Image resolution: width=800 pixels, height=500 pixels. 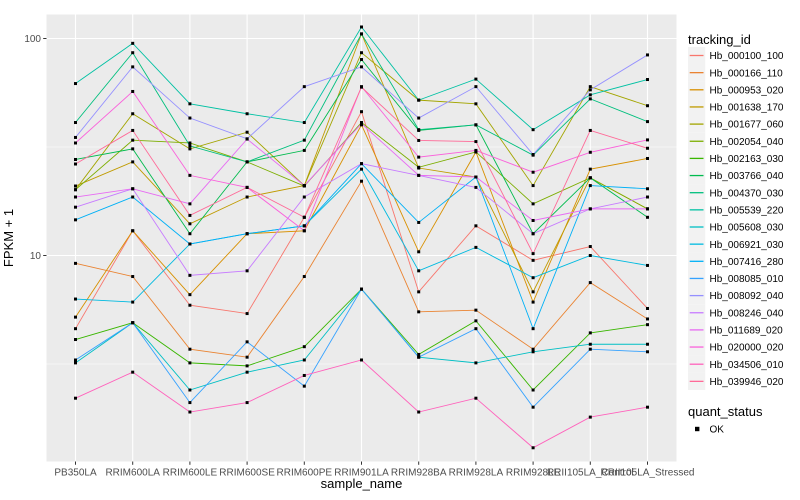 What do you see at coordinates (362, 483) in the screenshot?
I see `x-axis-title: sample_name` at bounding box center [362, 483].